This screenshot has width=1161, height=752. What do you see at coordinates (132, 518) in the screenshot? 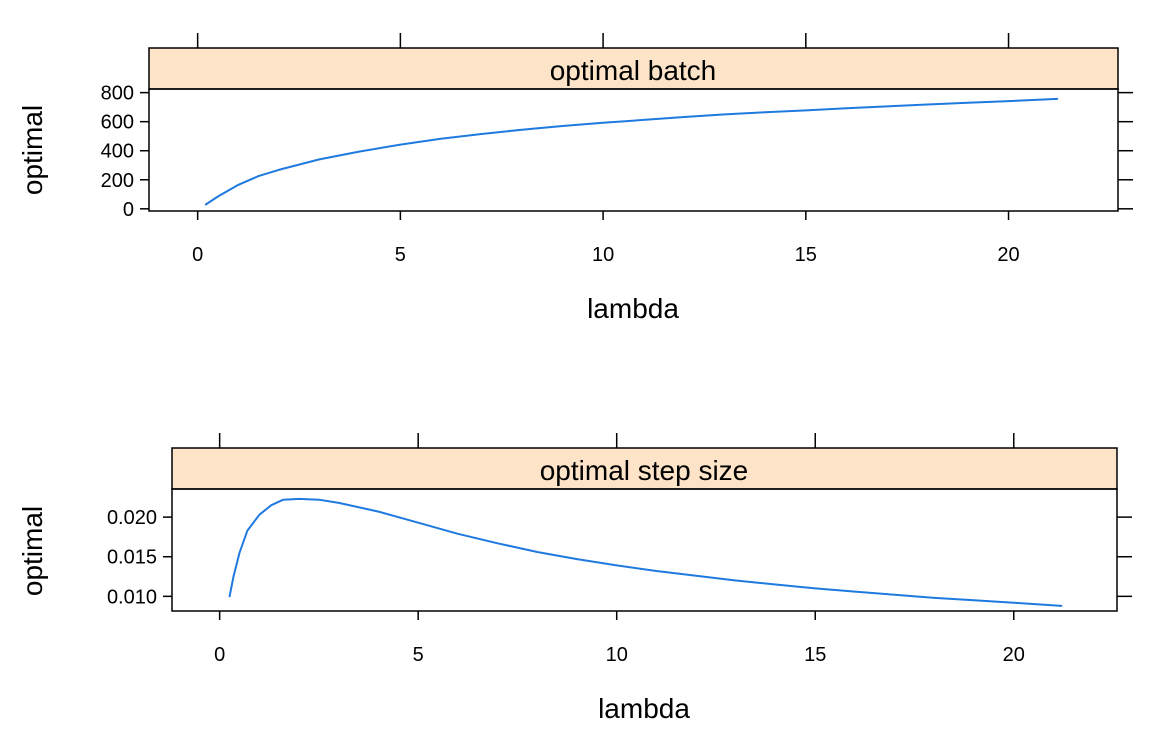
I see `y-tick-label: 0.020` at bounding box center [132, 518].